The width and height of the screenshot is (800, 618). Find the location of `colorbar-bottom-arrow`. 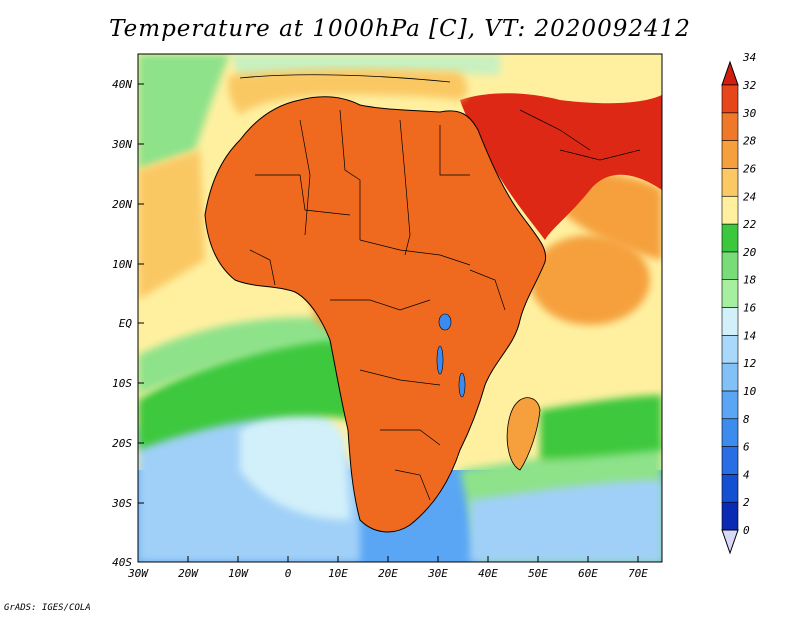

colorbar-bottom-arrow is located at coordinates (730, 542).